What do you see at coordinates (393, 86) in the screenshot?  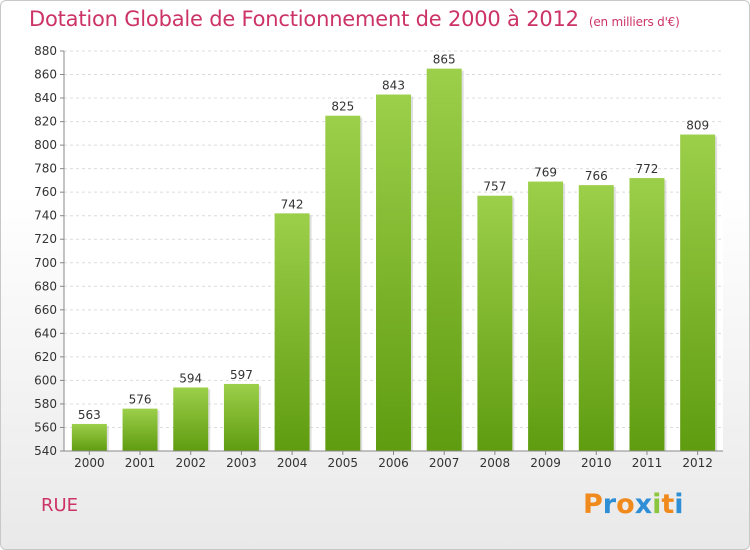 I see `value-label-2006: 843` at bounding box center [393, 86].